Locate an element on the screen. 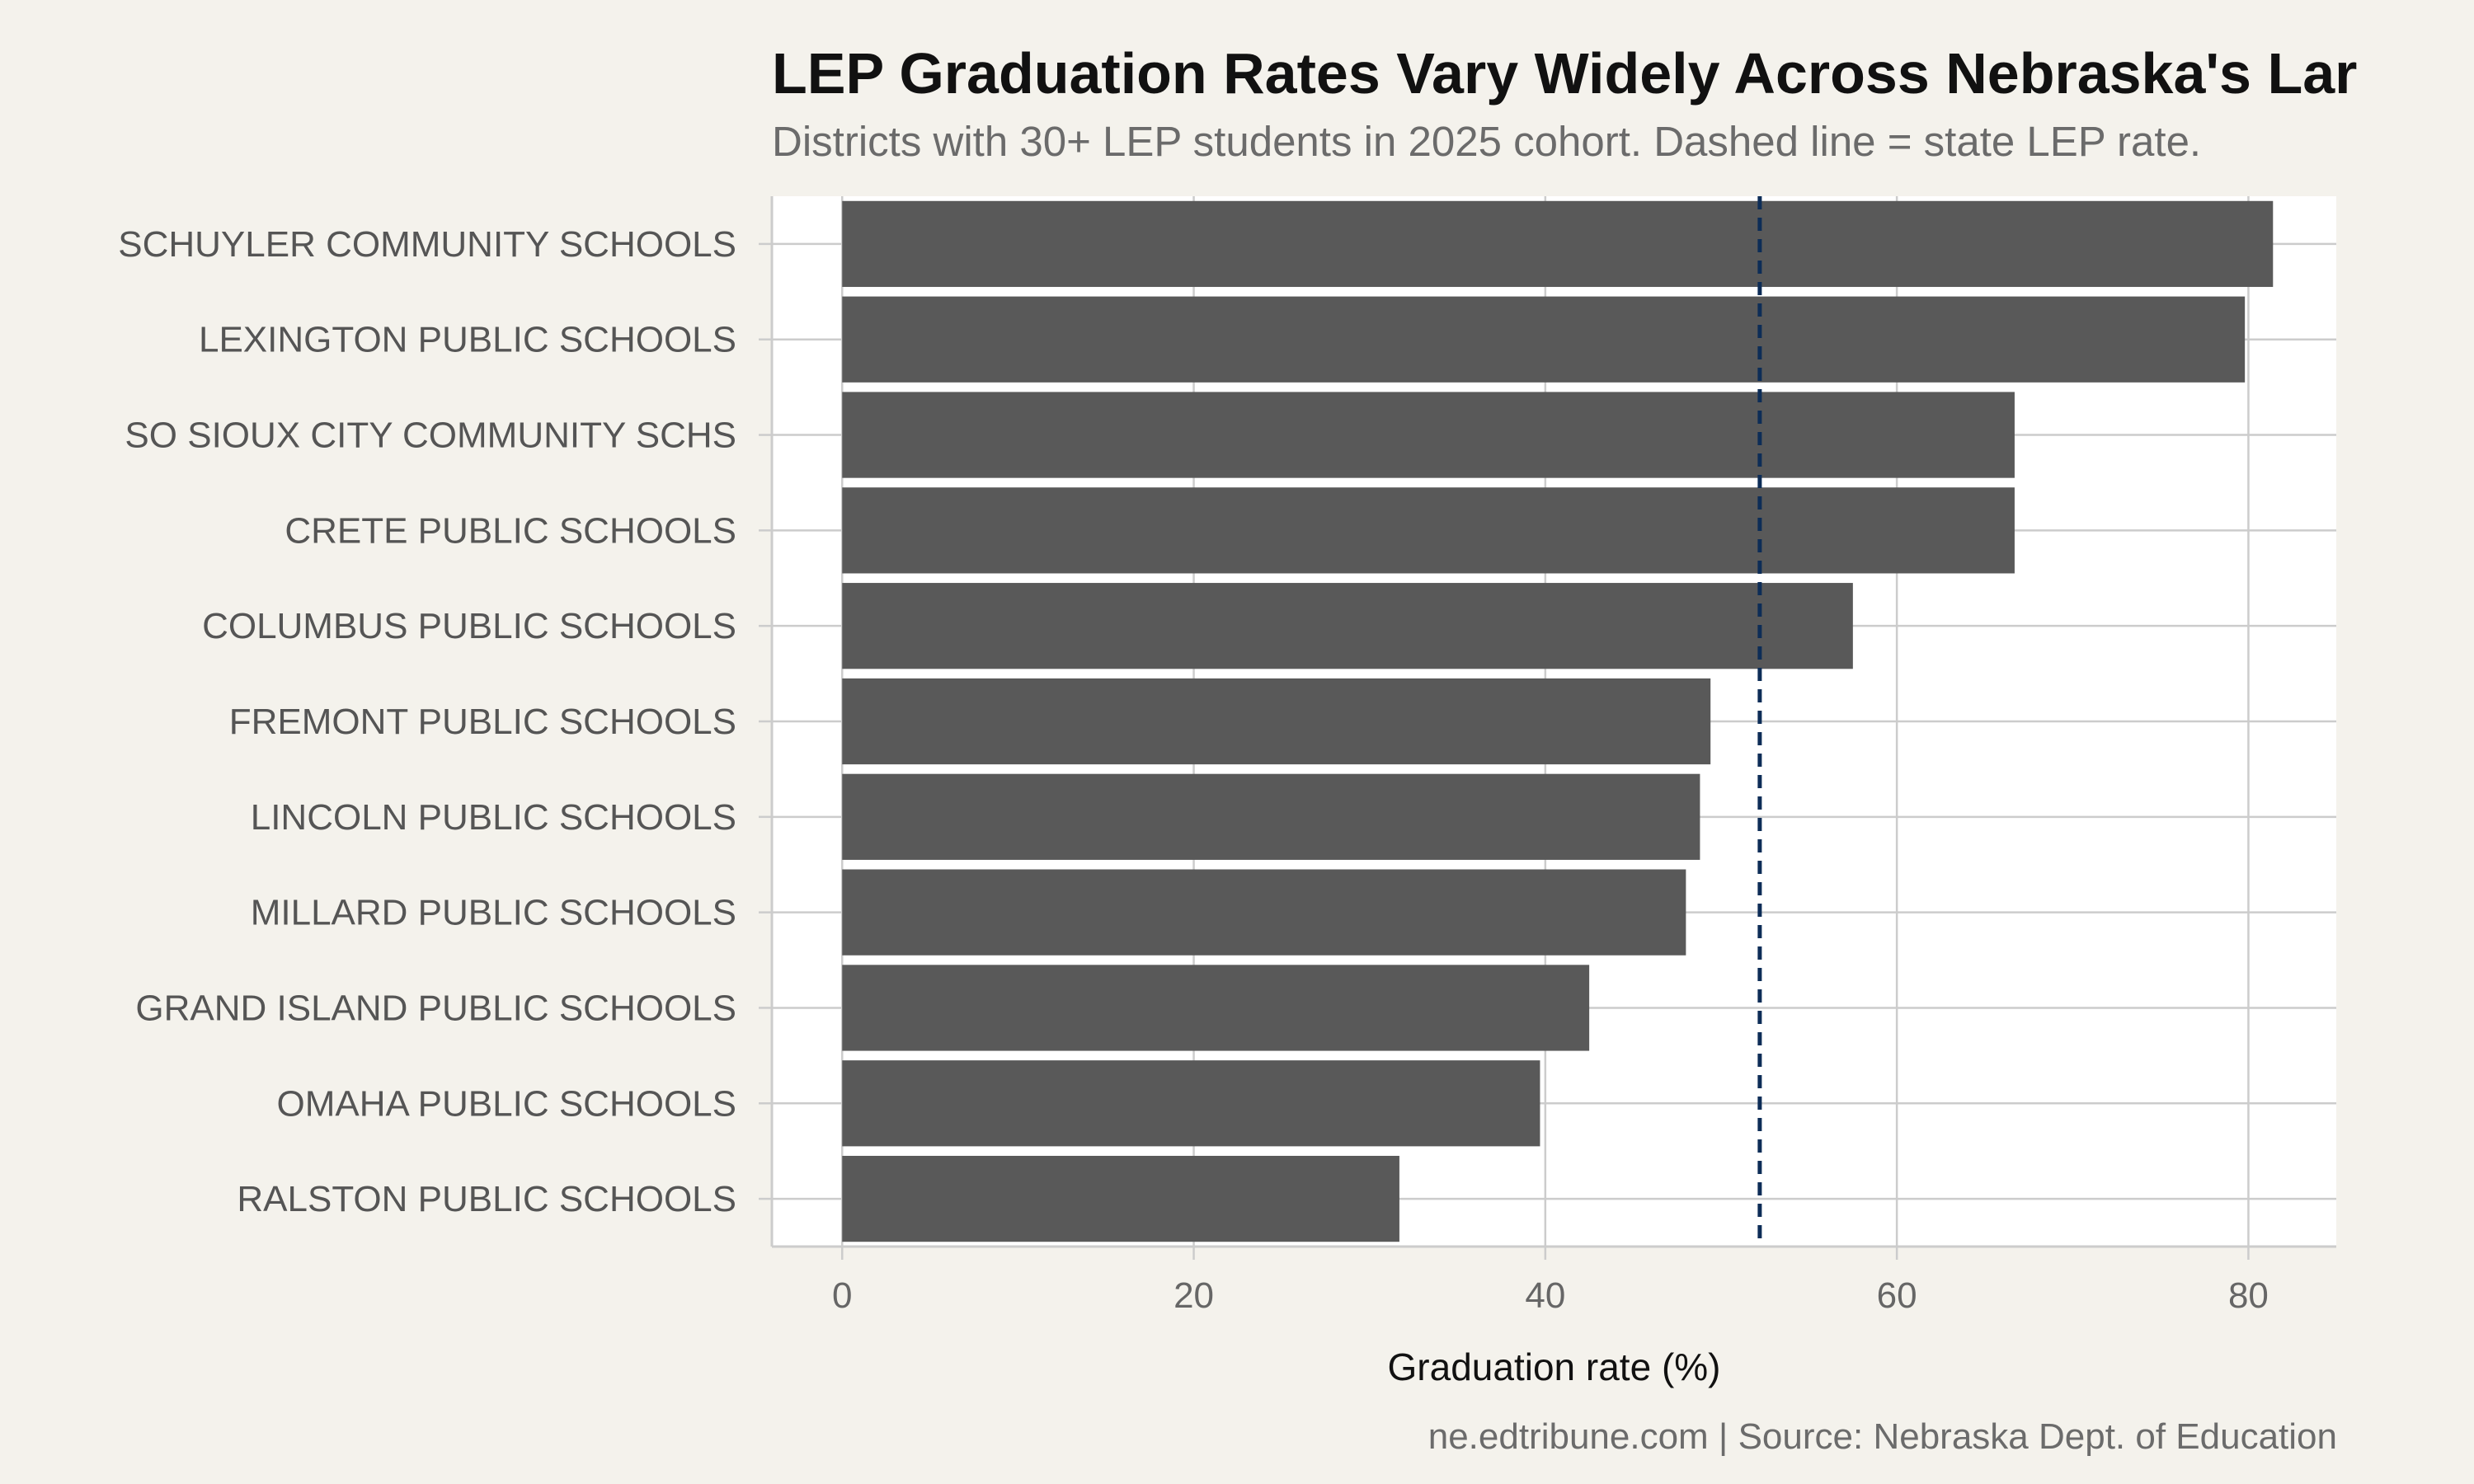  category-label: RALSTON PUBLIC SCHOOLS is located at coordinates (486, 1199).